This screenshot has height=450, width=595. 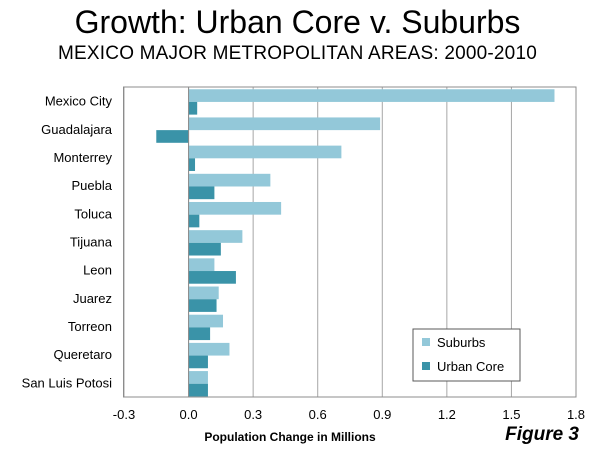 What do you see at coordinates (92, 185) in the screenshot?
I see `category-label: Puebla` at bounding box center [92, 185].